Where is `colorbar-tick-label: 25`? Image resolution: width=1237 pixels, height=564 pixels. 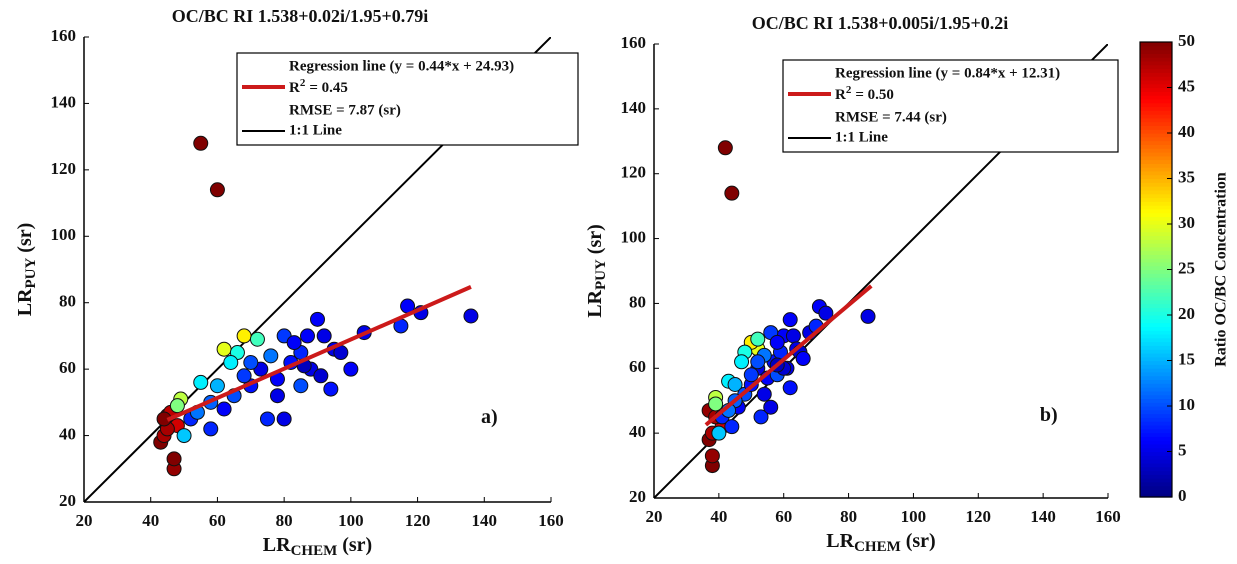
colorbar-tick-label: 25 is located at coordinates (1186, 267).